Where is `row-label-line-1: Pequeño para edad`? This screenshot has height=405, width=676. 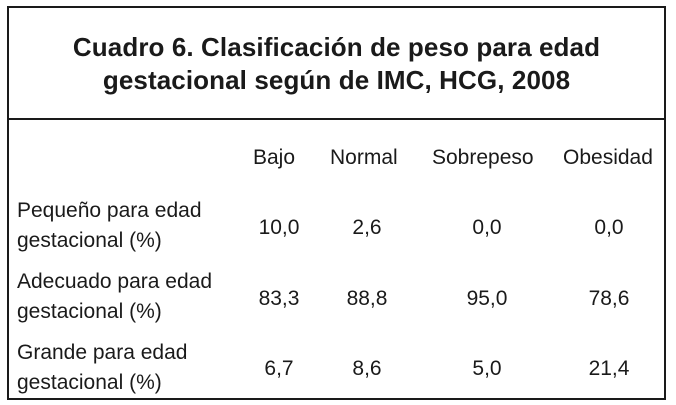 row-label-line-1: Pequeño para edad is located at coordinates (109, 210).